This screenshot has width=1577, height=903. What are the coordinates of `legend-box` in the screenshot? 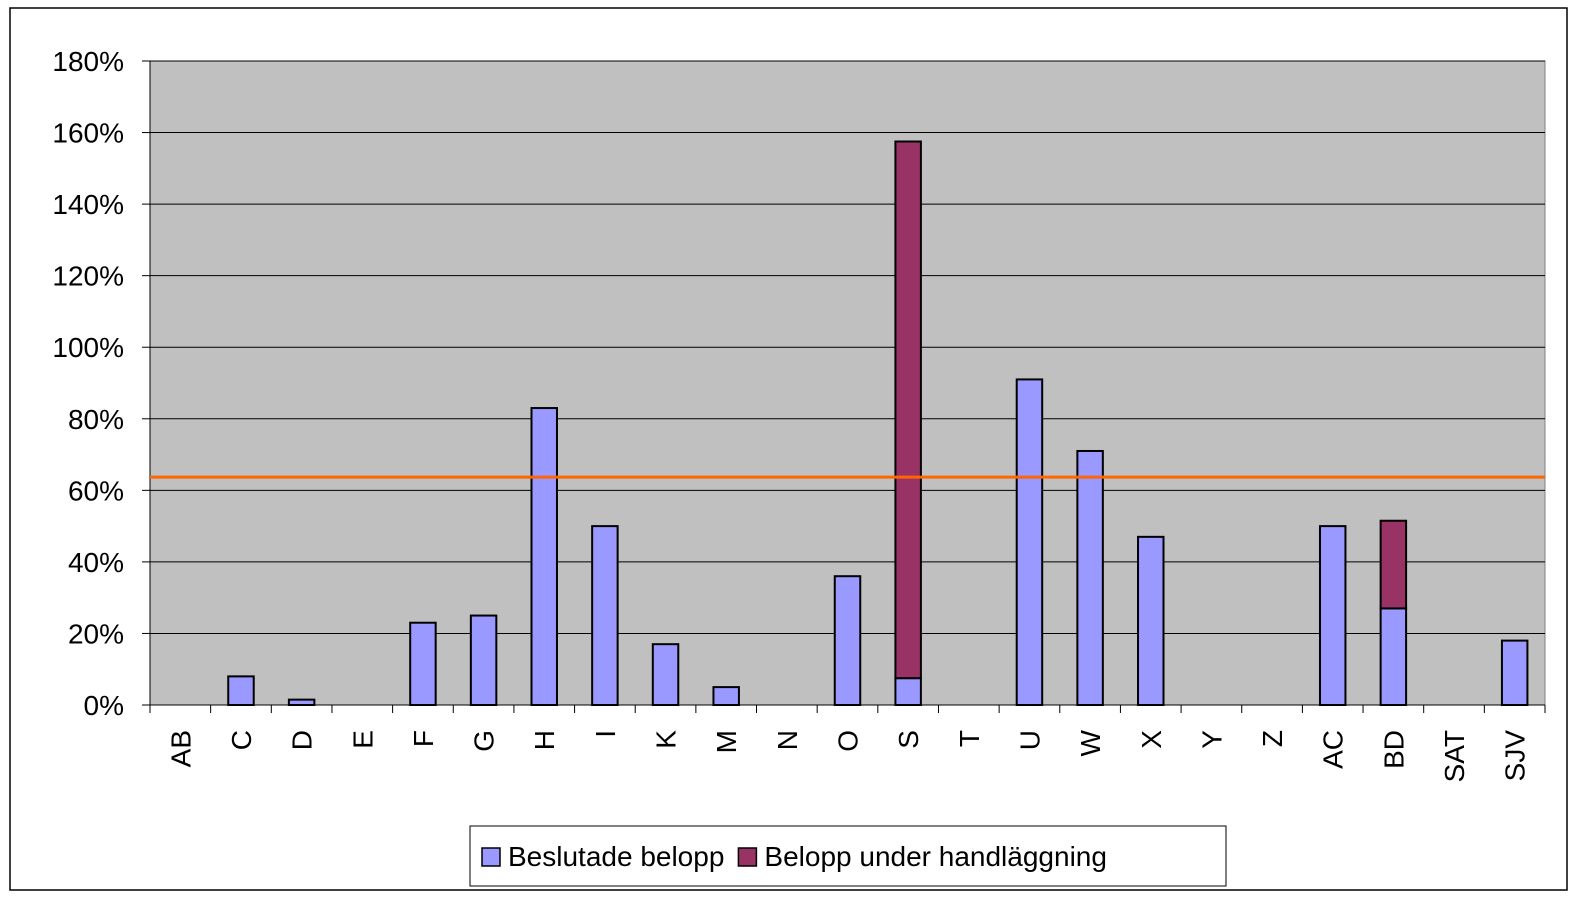 It's located at (848, 856).